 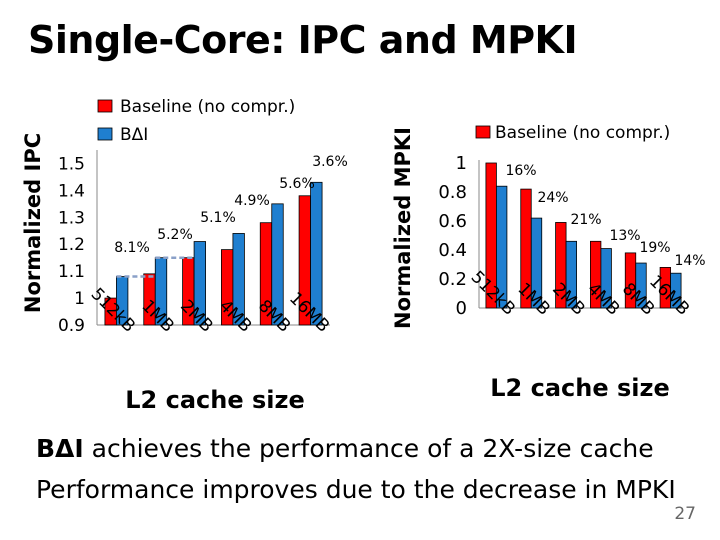 I want to click on mpki-y-tick-label: 0.8, so click(x=452, y=192).